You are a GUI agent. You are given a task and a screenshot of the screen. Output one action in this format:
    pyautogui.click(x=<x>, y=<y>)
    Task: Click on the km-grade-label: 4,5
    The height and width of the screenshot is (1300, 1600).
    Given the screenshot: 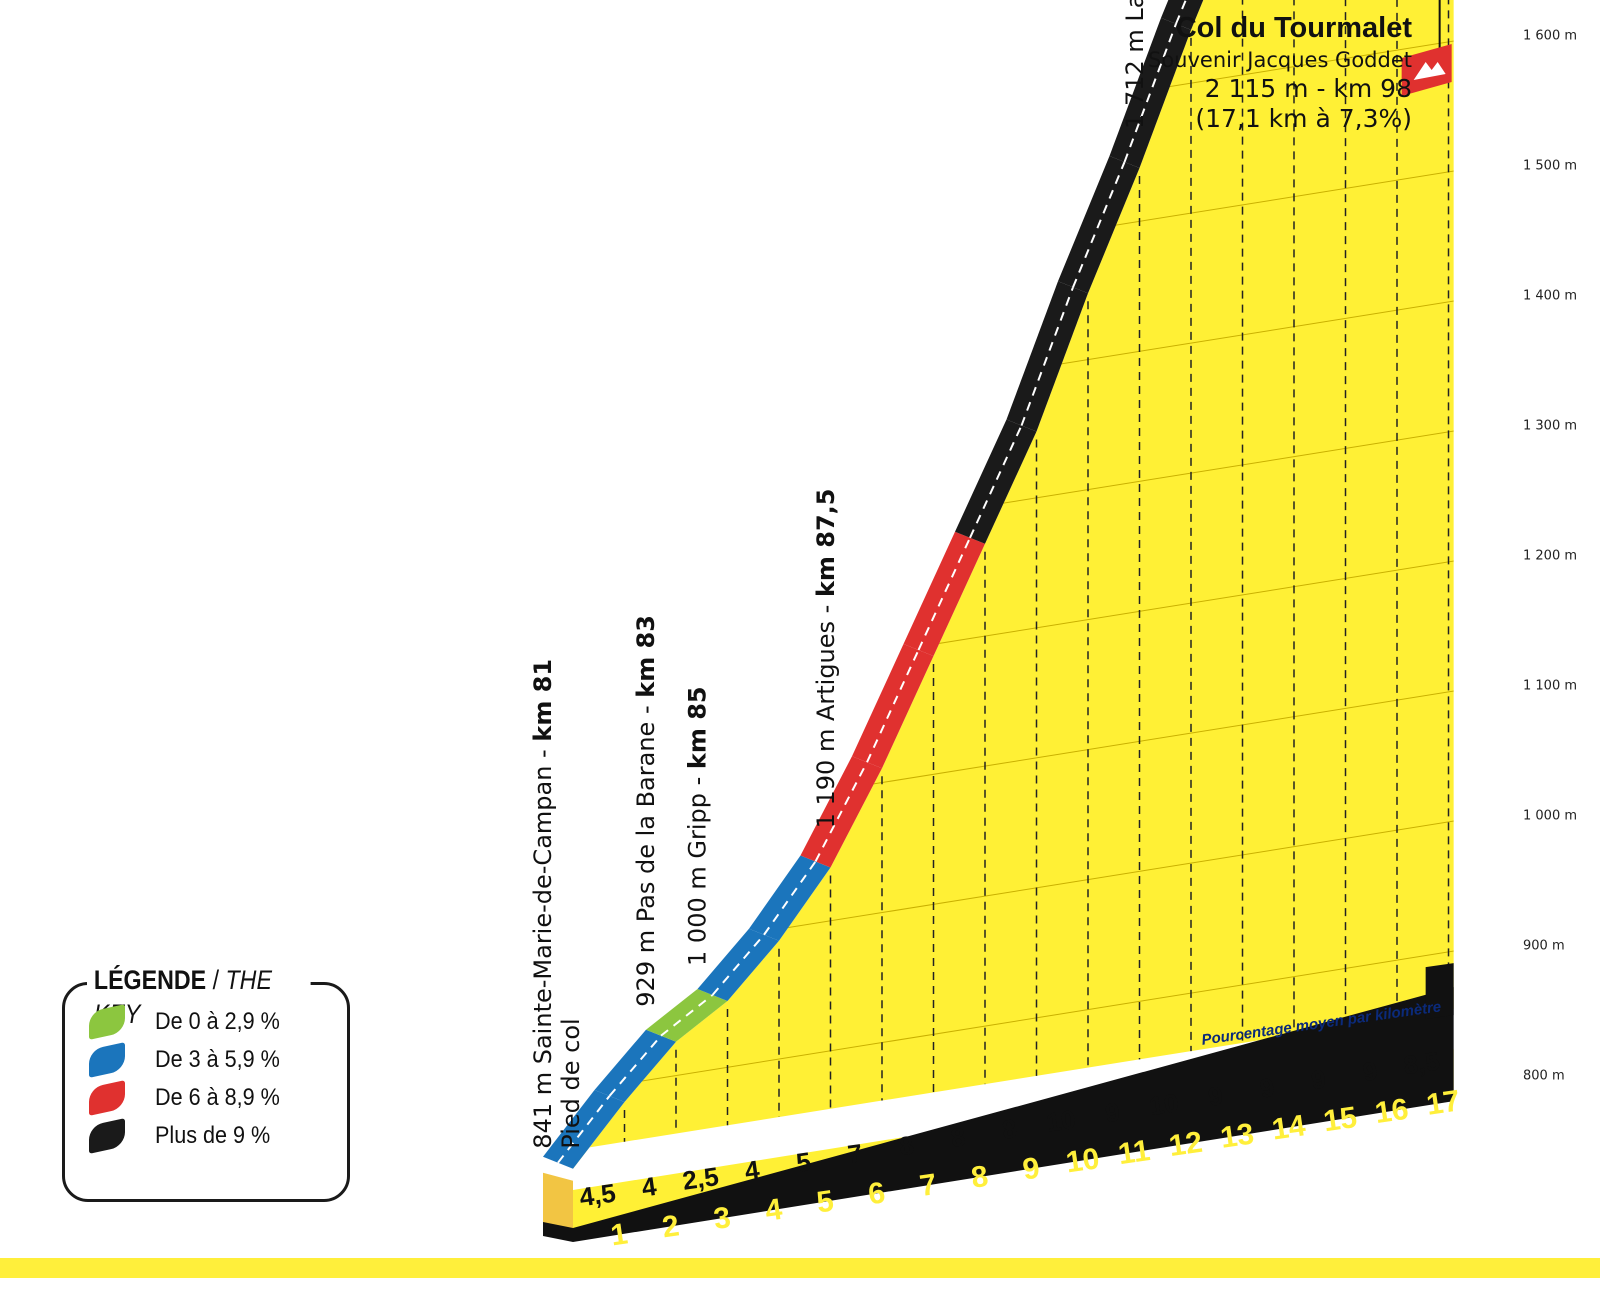 What is the action you would take?
    pyautogui.click(x=598, y=1195)
    